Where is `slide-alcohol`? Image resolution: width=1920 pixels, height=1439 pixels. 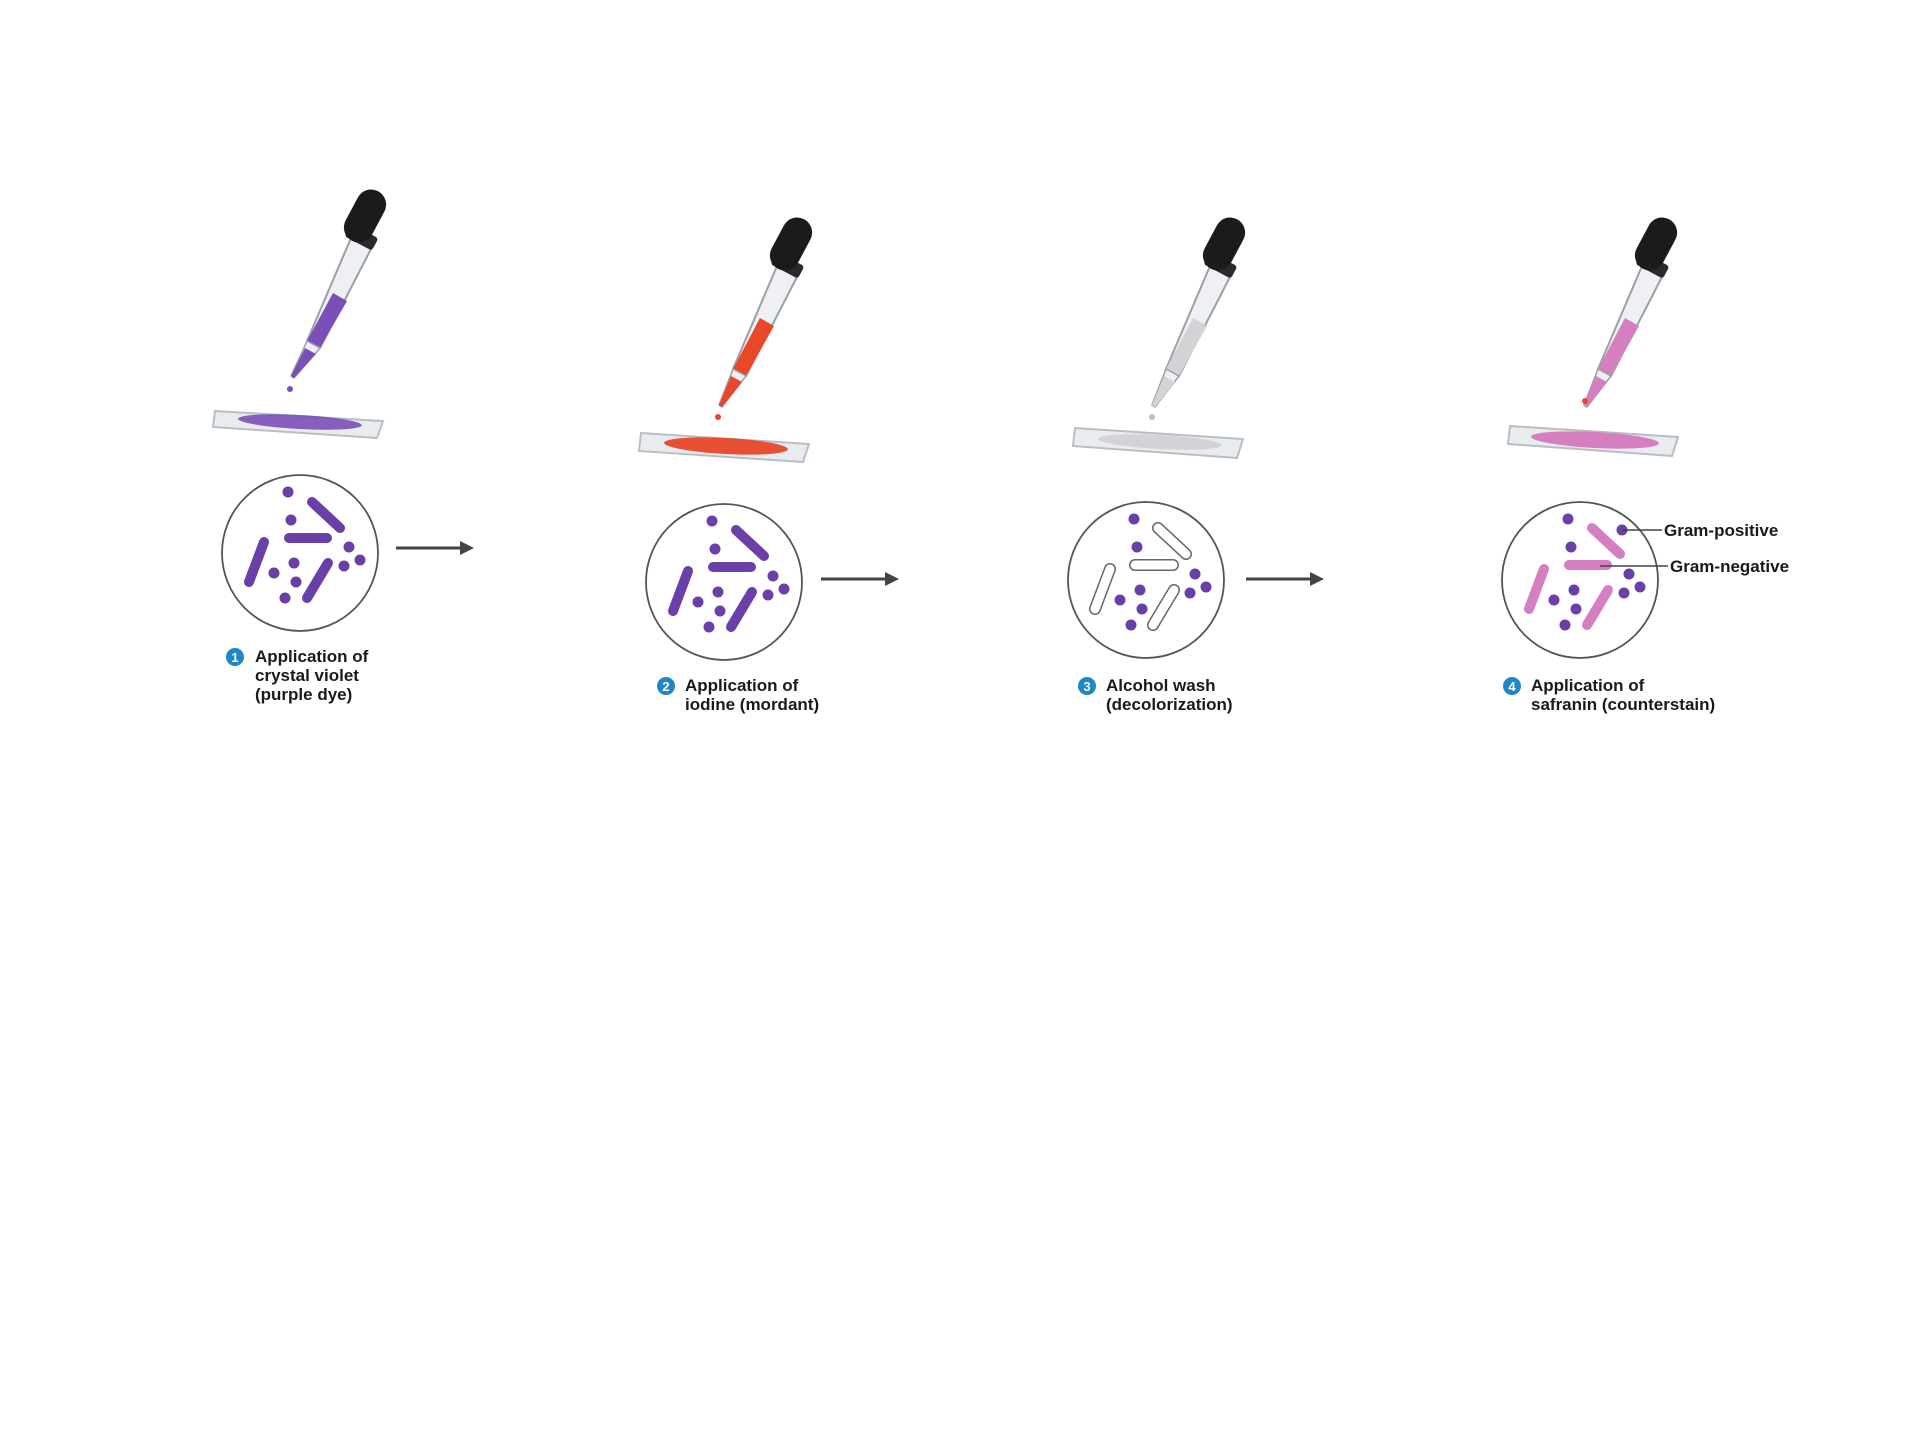 slide-alcohol is located at coordinates (1158, 443).